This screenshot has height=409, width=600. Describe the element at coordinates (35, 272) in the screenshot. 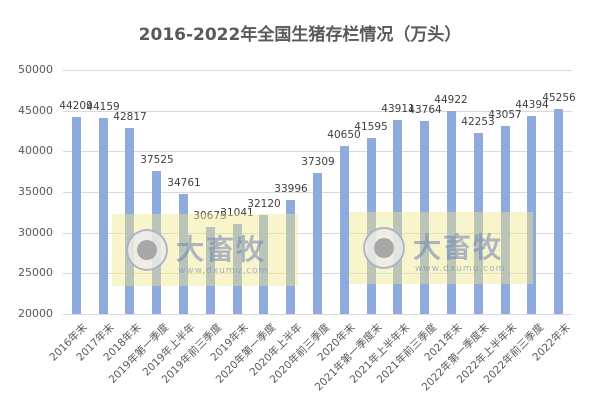

I see `y-tick-label: 25000` at that location.